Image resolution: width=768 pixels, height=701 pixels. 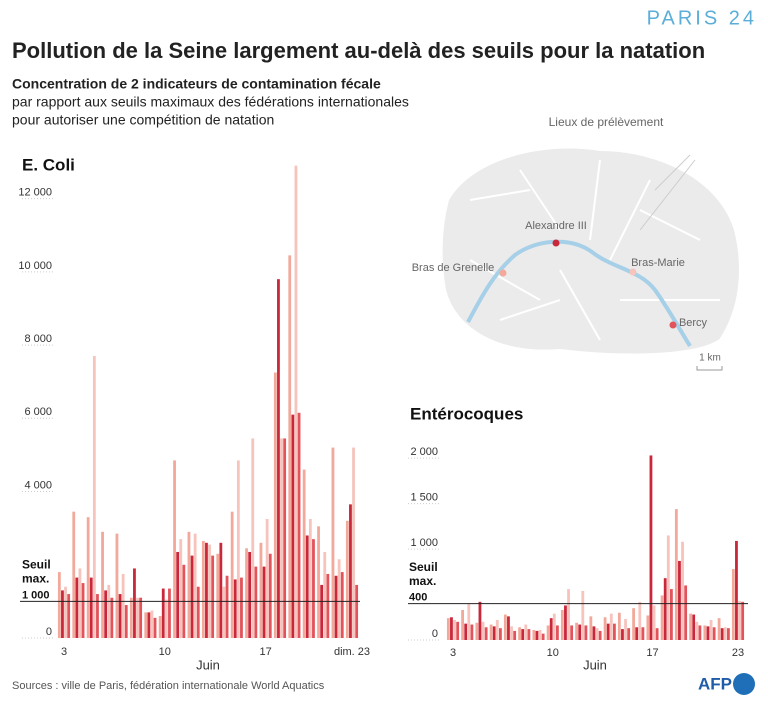 What do you see at coordinates (36, 565) in the screenshot?
I see `threshold-label: Seuil` at bounding box center [36, 565].